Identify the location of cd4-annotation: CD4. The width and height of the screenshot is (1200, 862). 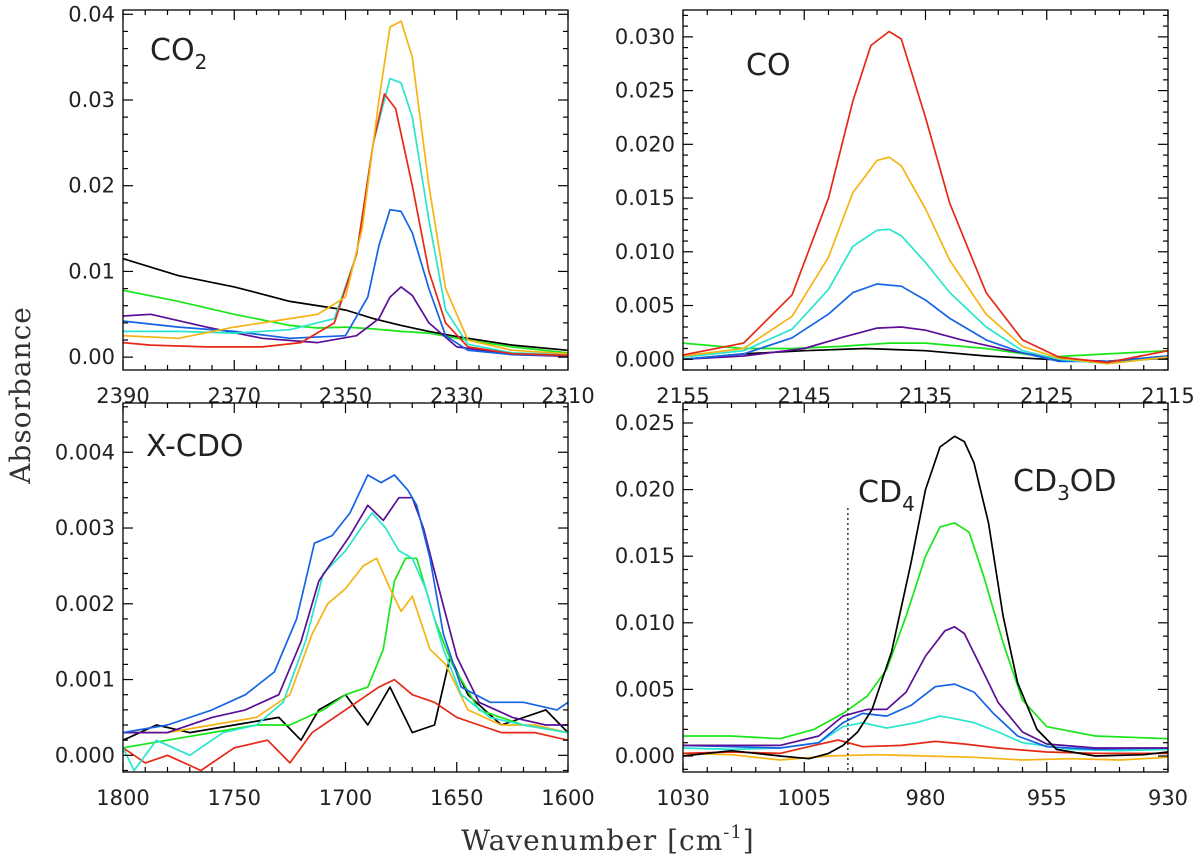
(886, 495).